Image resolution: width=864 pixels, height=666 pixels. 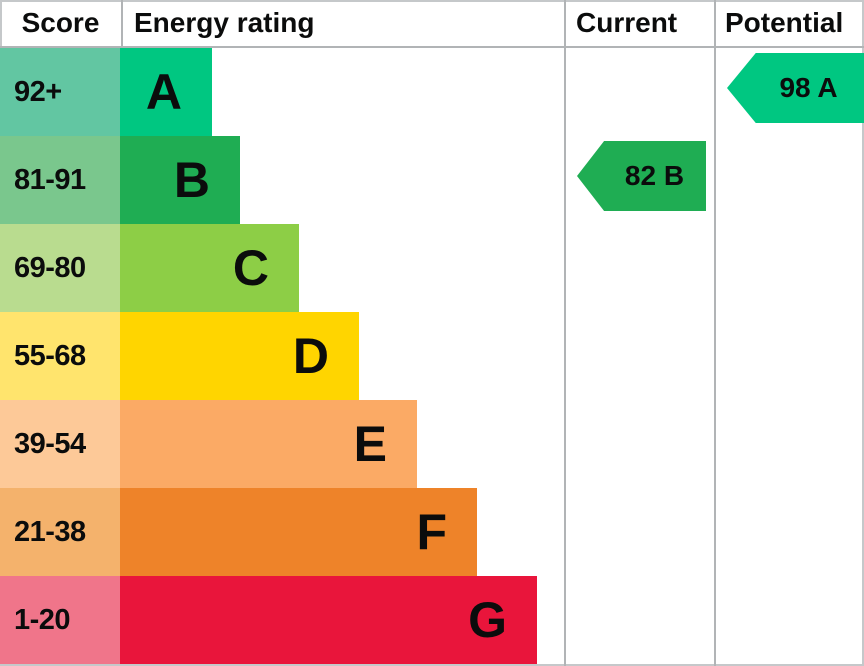 What do you see at coordinates (60, 22) in the screenshot?
I see `score-column-header: Score` at bounding box center [60, 22].